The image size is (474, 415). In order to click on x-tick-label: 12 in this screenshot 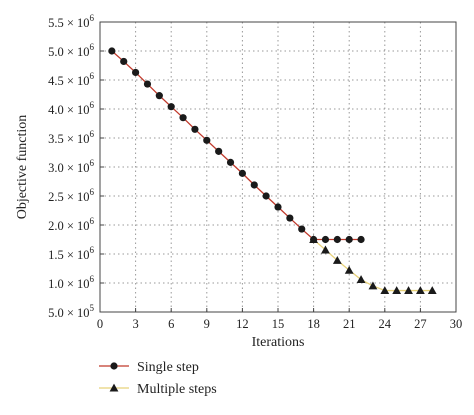, I will do `click(242, 324)`.